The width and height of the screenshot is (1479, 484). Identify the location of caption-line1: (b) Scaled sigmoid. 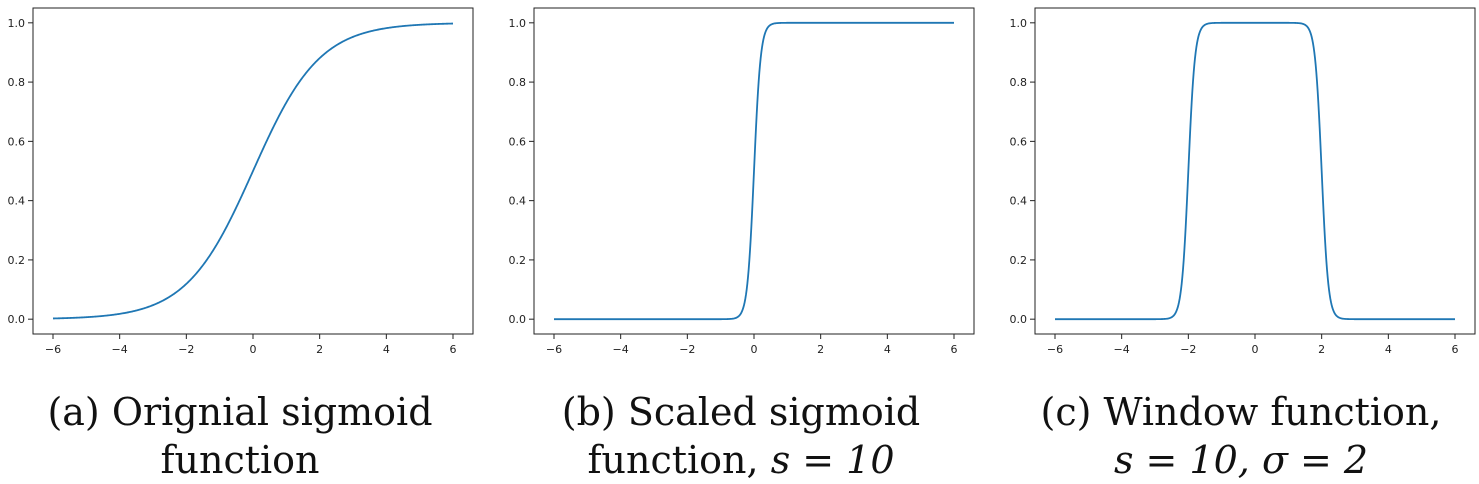
(741, 412).